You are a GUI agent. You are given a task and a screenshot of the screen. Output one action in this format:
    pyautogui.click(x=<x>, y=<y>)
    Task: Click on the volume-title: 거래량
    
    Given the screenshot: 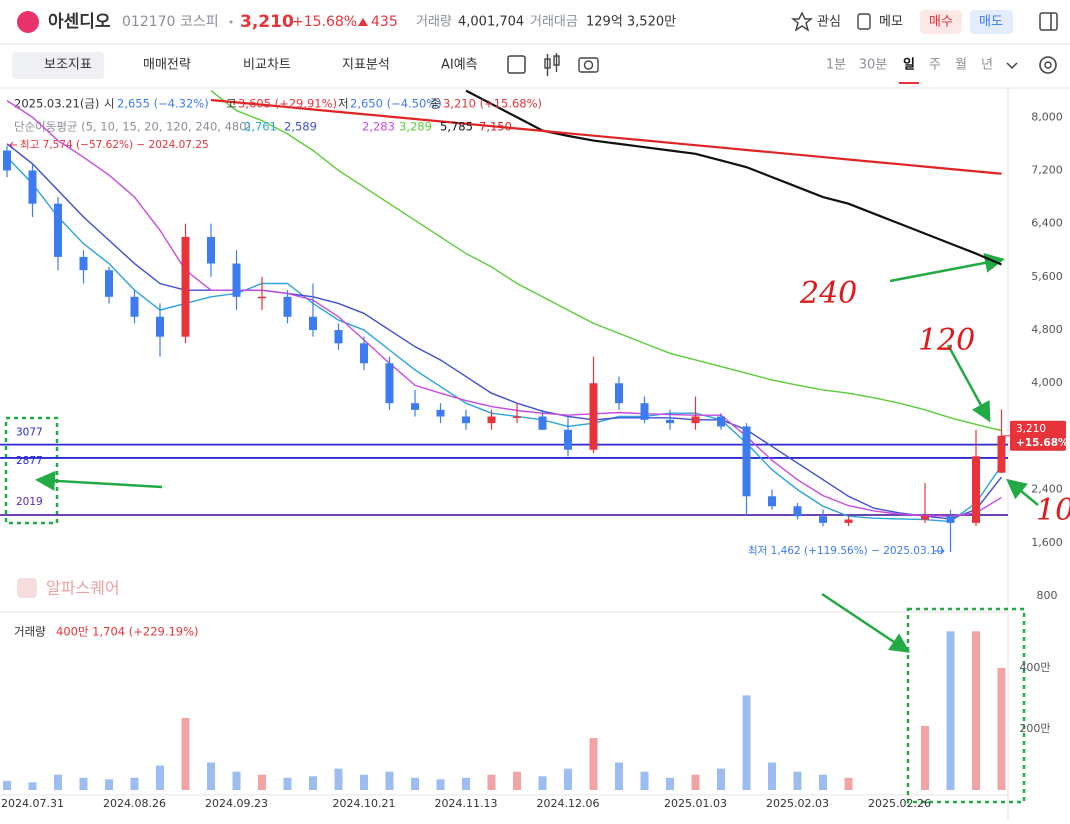 What is the action you would take?
    pyautogui.click(x=30, y=632)
    